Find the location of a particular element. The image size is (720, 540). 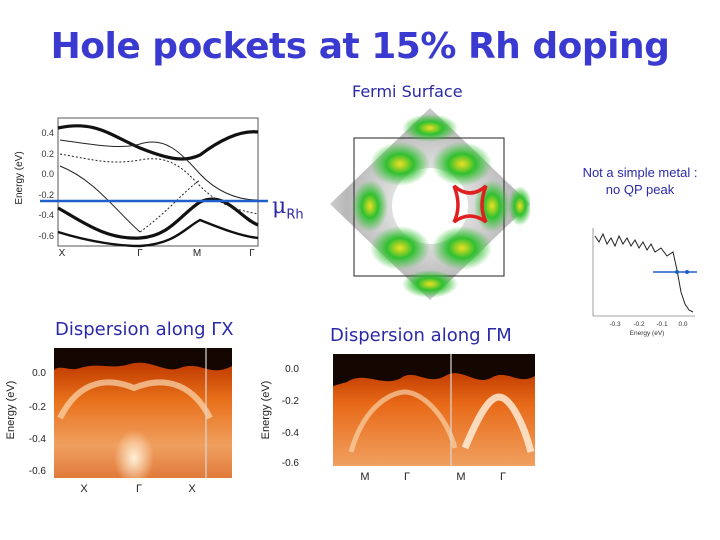

edc-xtick: -0.1 is located at coordinates (662, 324).